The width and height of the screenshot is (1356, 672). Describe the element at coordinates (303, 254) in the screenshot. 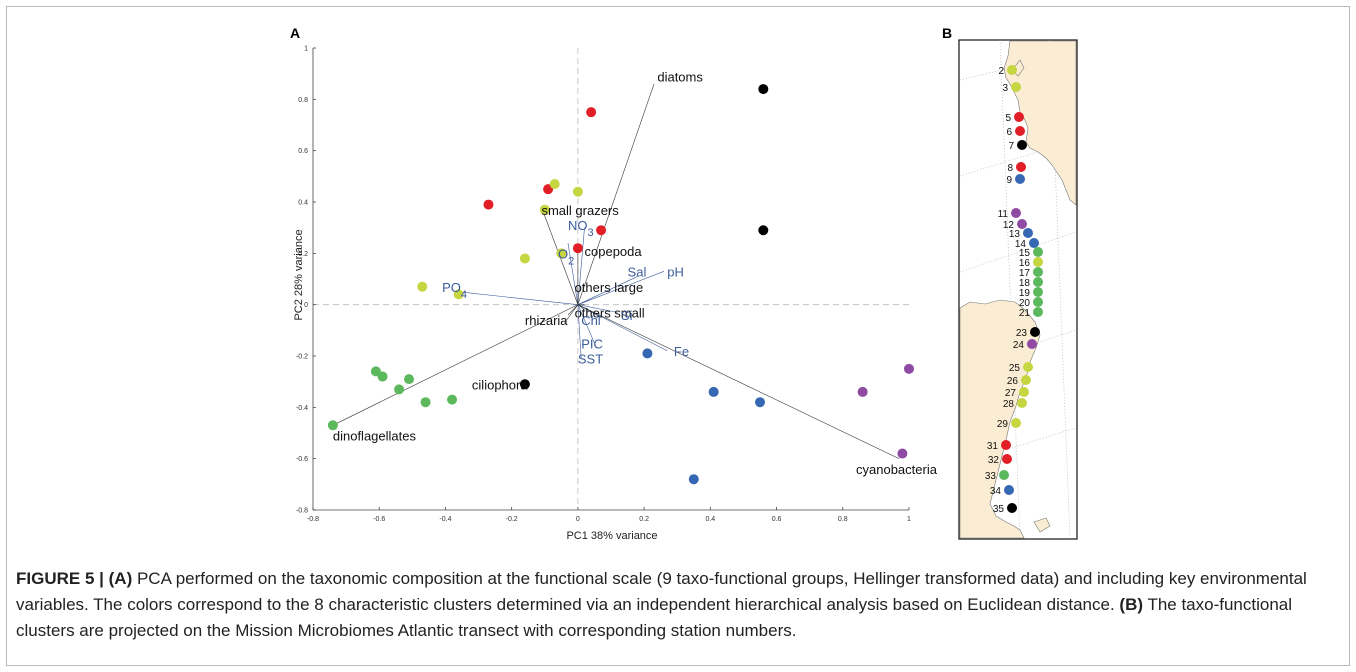

I see `y-tick-label: 0.2` at that location.